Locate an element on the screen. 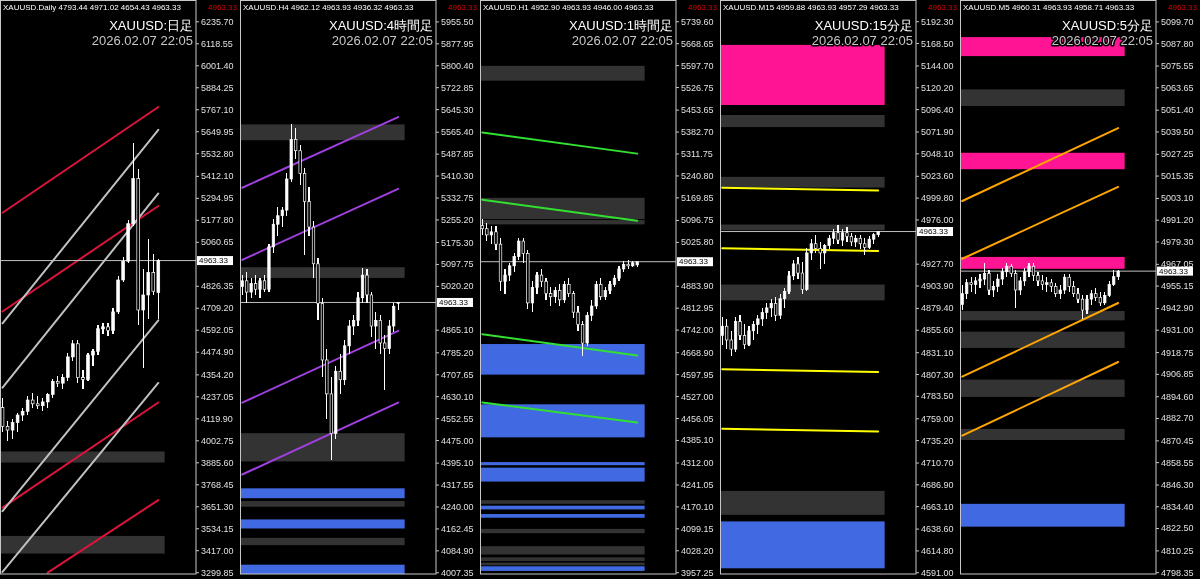 Image resolution: width=1200 pixels, height=579 pixels. y-tick-label: 5767.10 is located at coordinates (217, 109).